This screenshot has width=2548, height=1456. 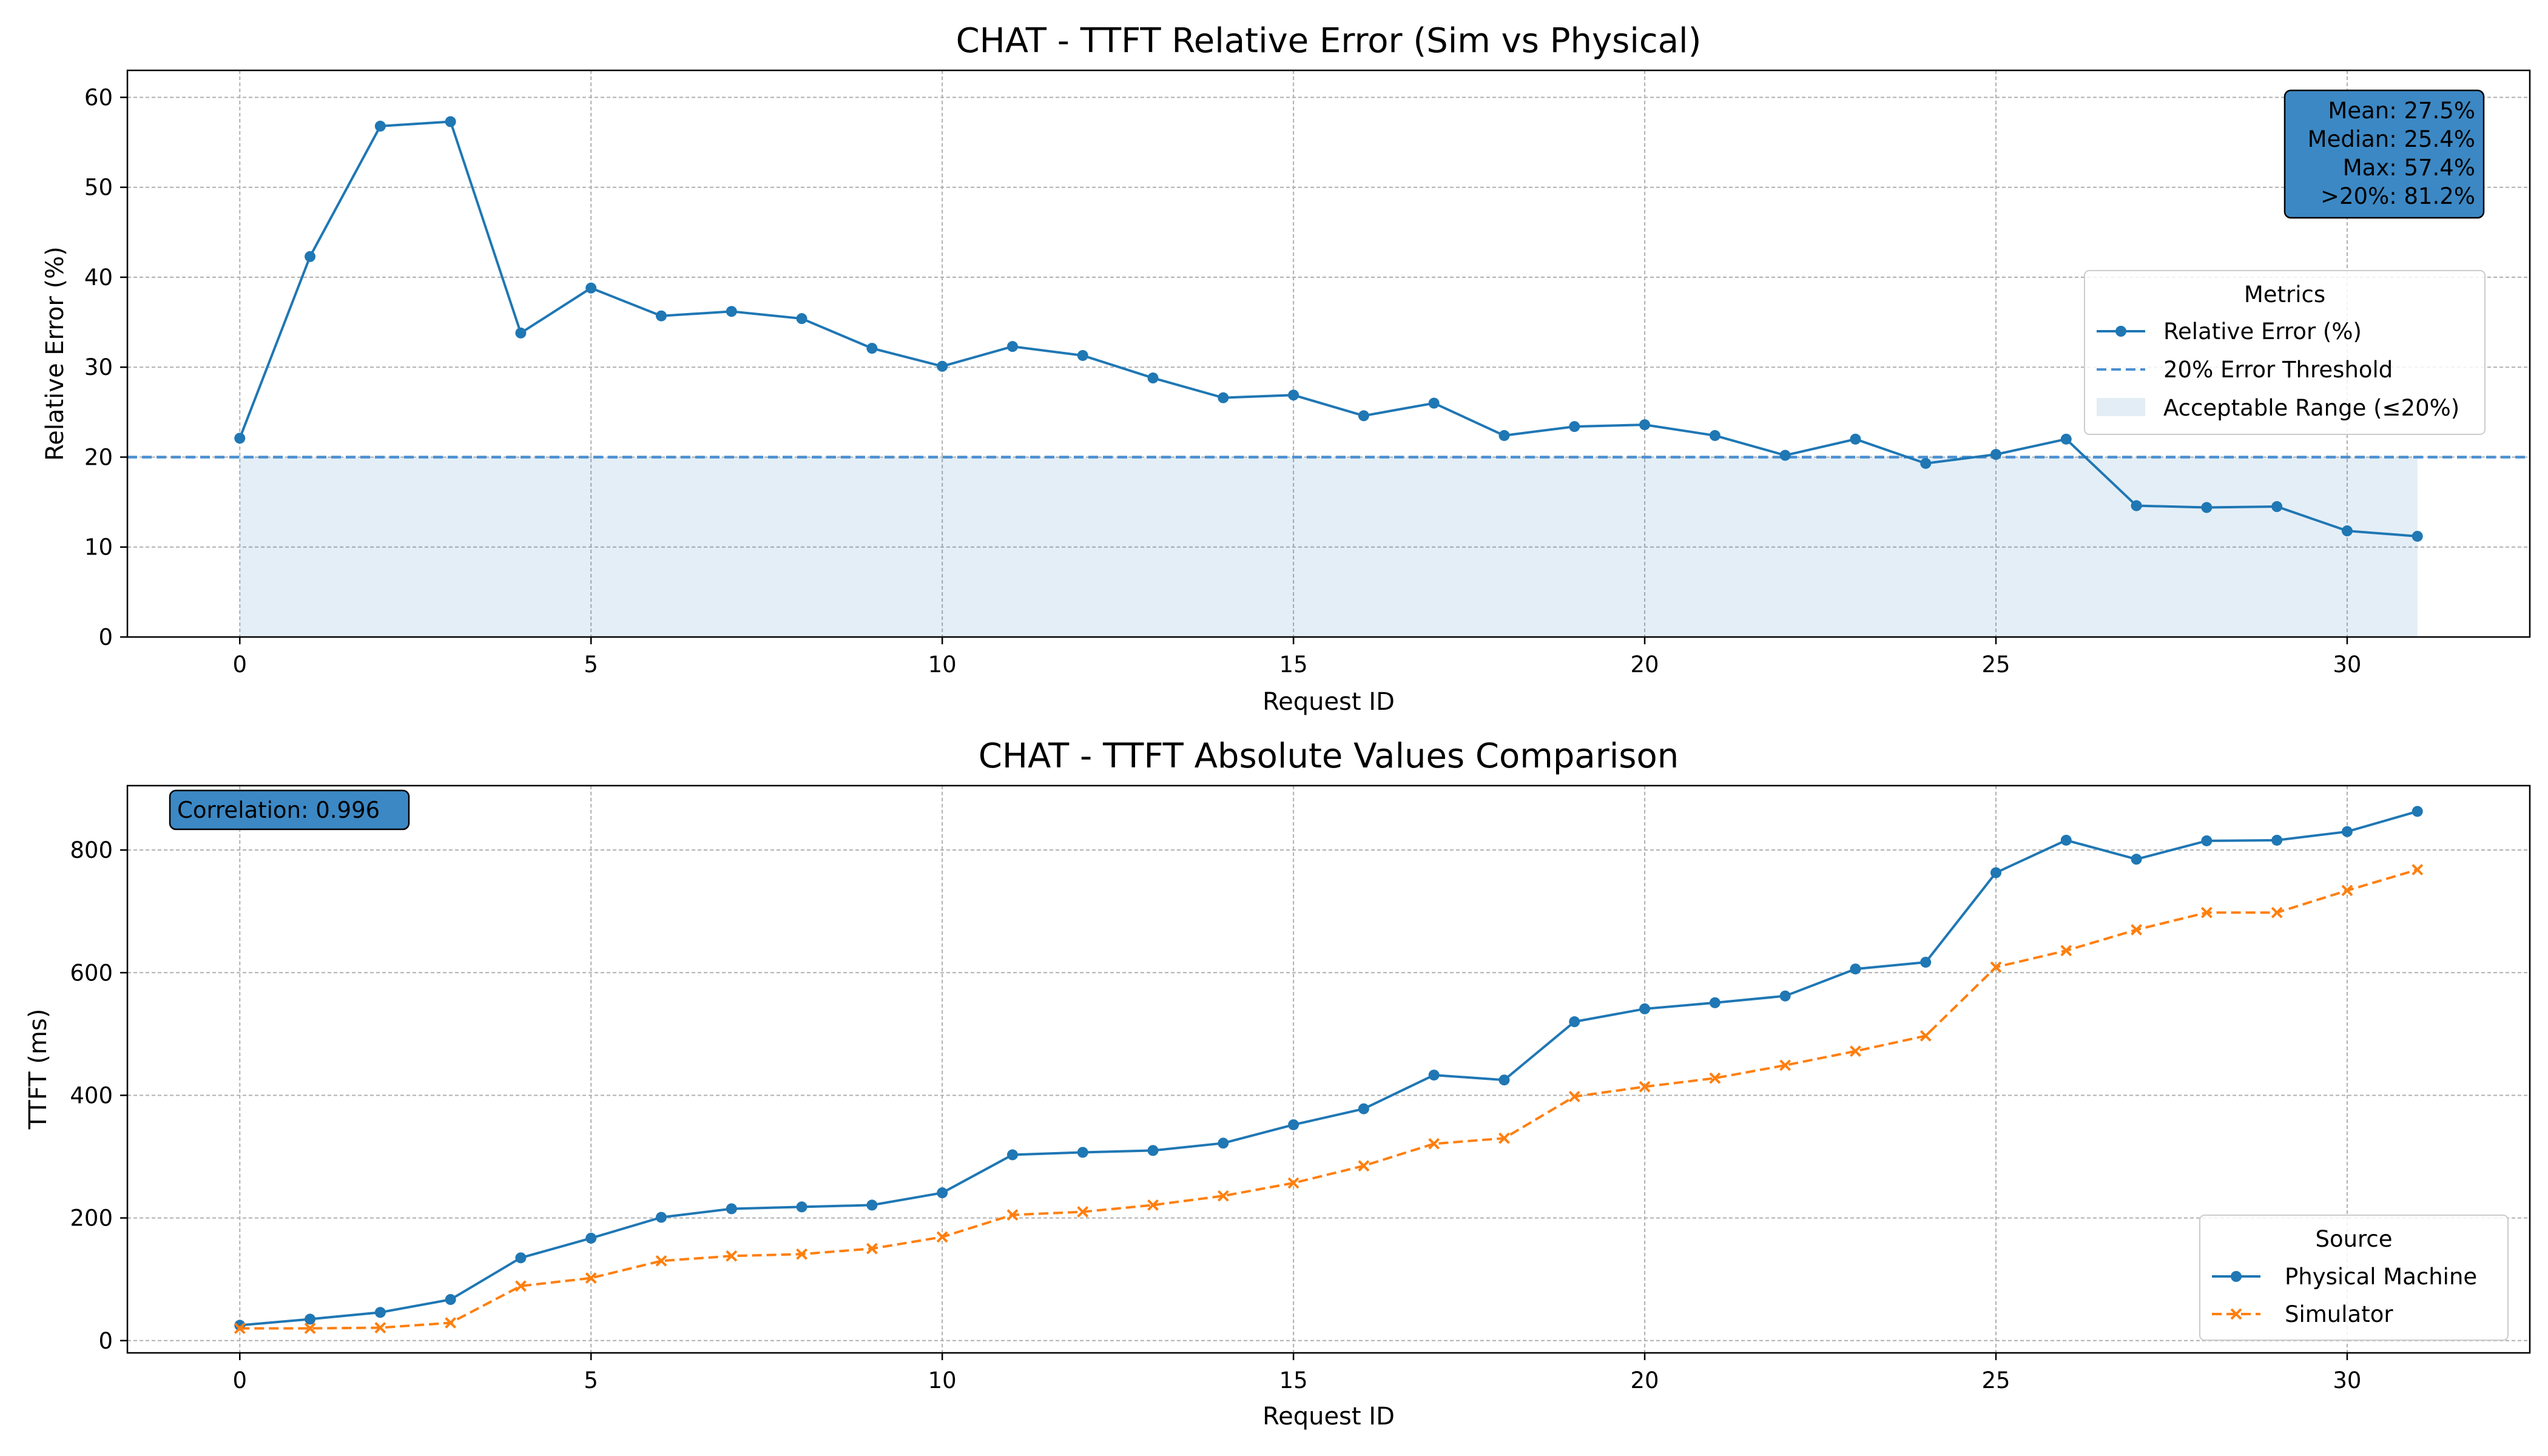 What do you see at coordinates (278, 810) in the screenshot?
I see `correlation-text: Correlation: 0.996` at bounding box center [278, 810].